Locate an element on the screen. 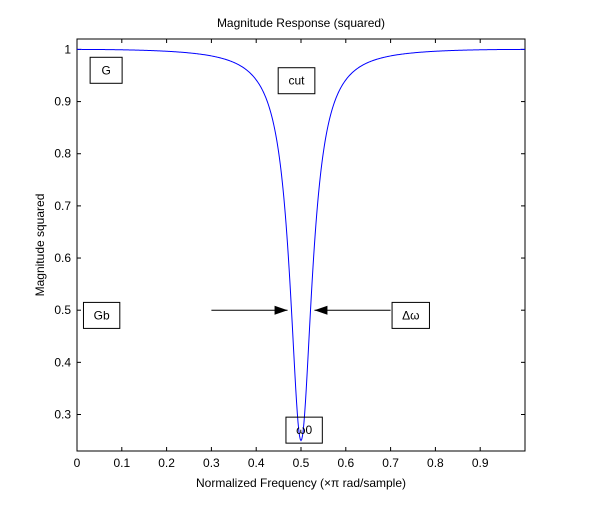 The width and height of the screenshot is (594, 508). x-axis-label: Normalized Frequency (×π rad/sample) is located at coordinates (301, 483).